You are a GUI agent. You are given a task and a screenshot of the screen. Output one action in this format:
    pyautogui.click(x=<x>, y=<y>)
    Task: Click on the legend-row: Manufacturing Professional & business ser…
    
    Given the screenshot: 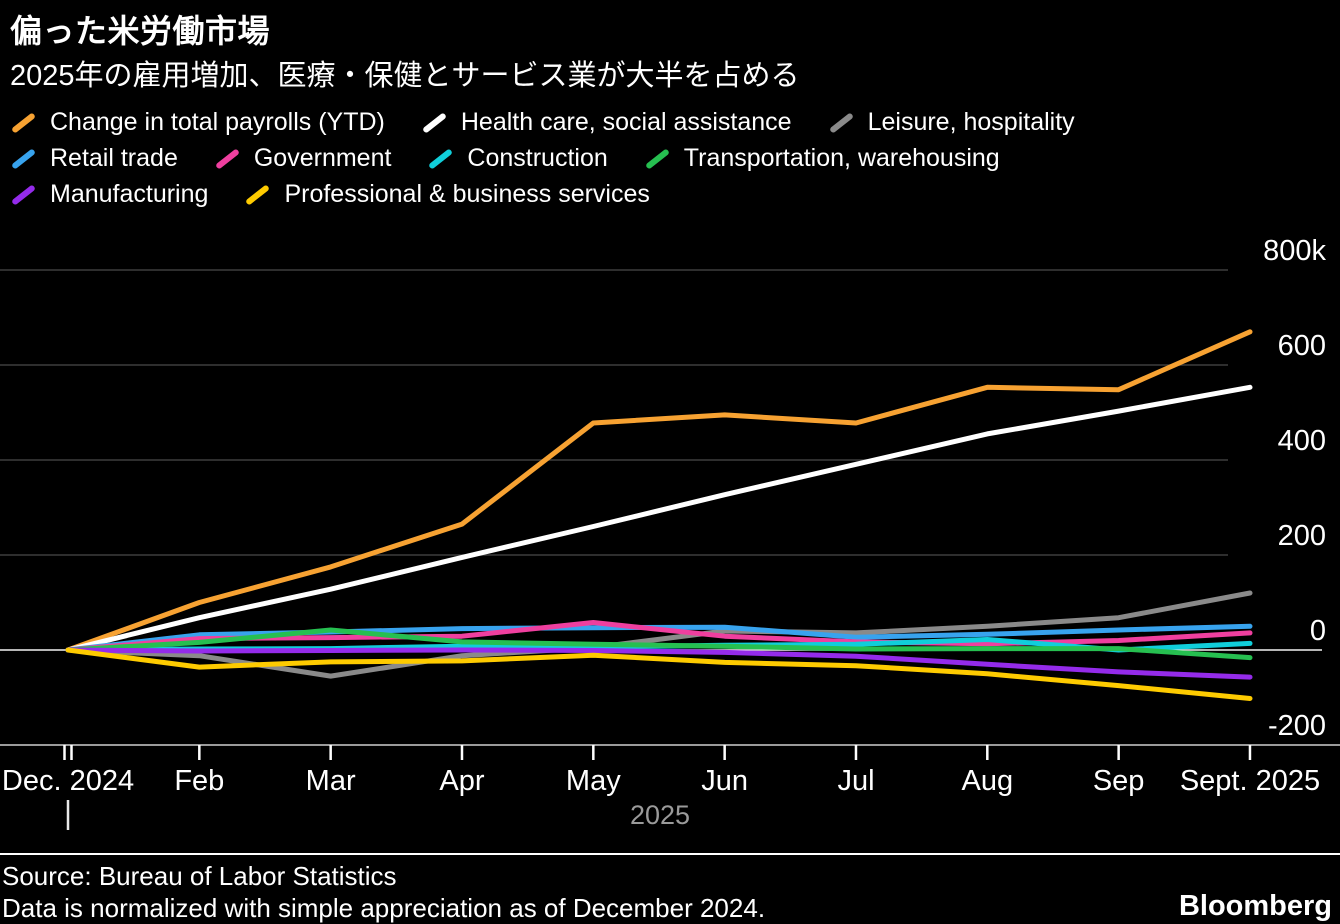 What is the action you would take?
    pyautogui.click(x=655, y=194)
    